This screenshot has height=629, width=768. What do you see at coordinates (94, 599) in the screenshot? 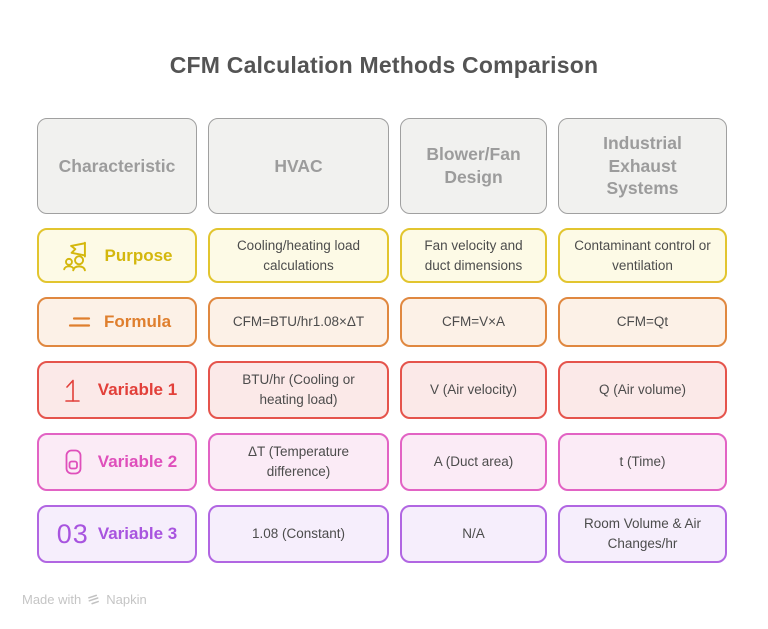
I see `napkin-logo-icon` at bounding box center [94, 599].